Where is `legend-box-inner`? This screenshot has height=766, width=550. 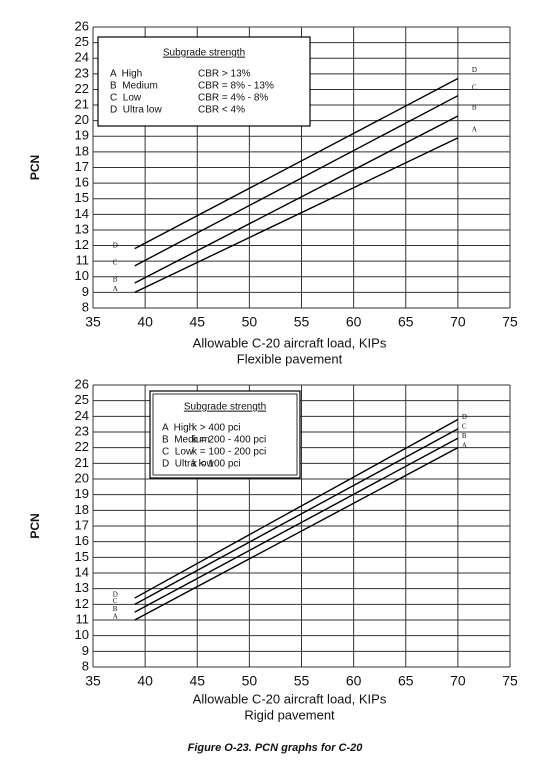
legend-box-inner is located at coordinates (225, 434).